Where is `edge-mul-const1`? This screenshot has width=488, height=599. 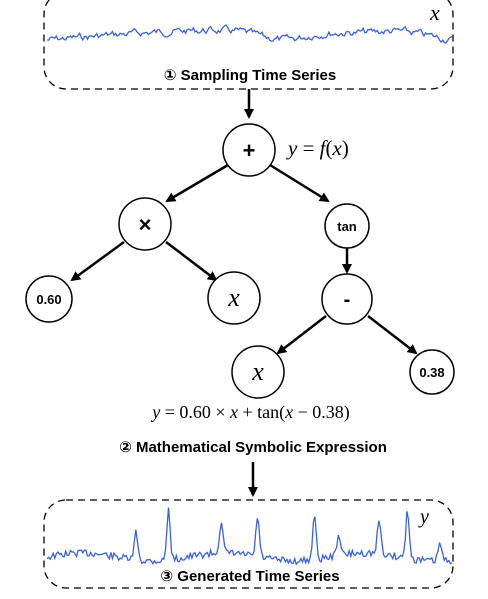 edge-mul-const1 is located at coordinates (97, 261).